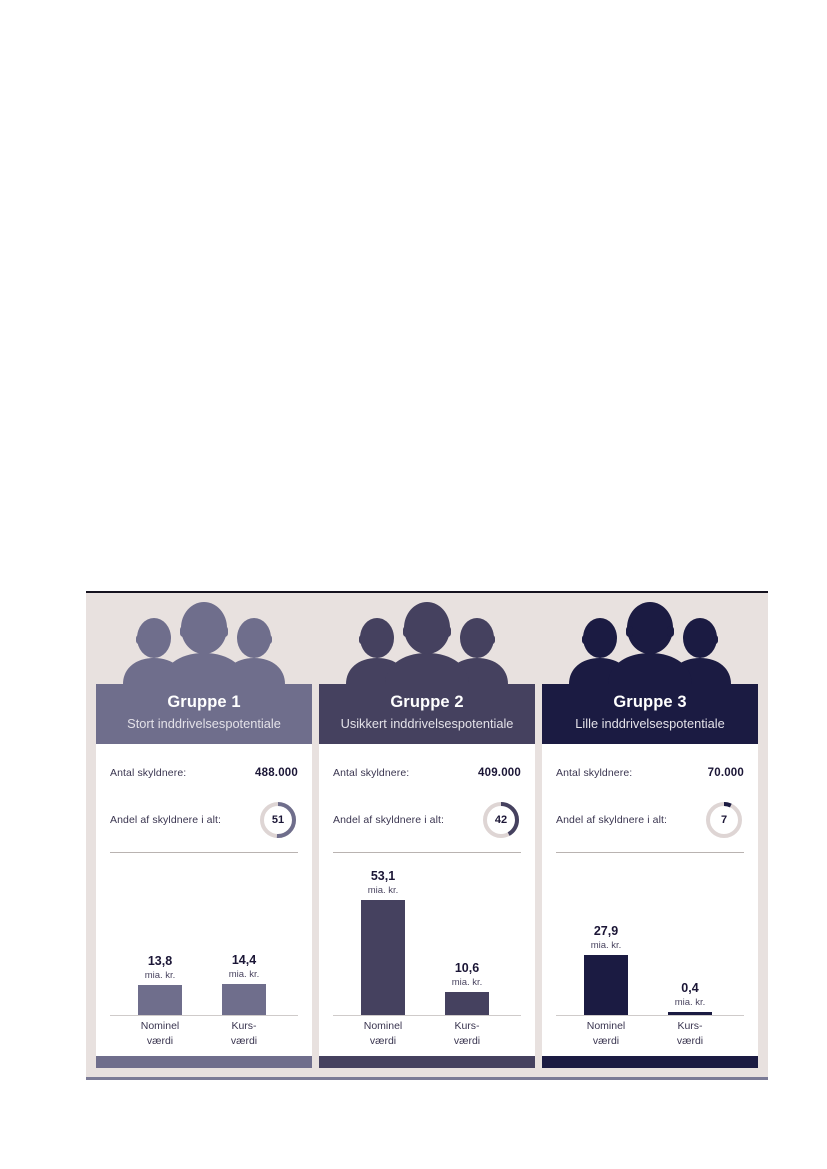  What do you see at coordinates (690, 988) in the screenshot?
I see `bar-value: 0,4` at bounding box center [690, 988].